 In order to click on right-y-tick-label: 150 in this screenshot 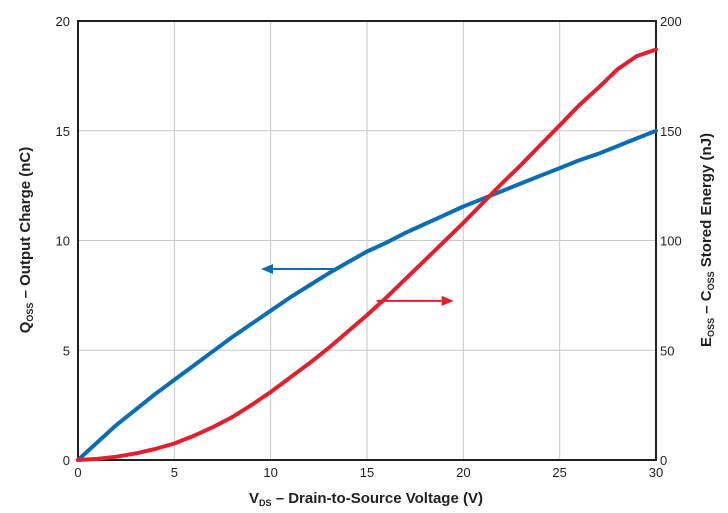, I will do `click(671, 131)`.